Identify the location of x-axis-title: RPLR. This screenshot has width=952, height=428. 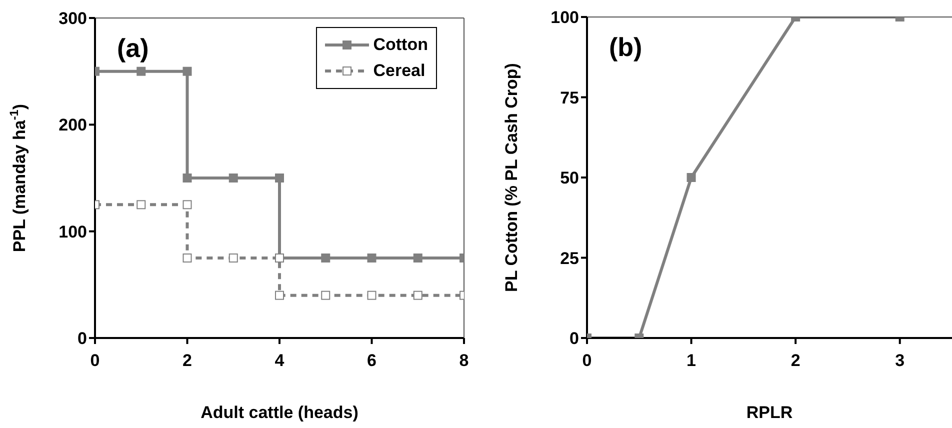
(769, 412).